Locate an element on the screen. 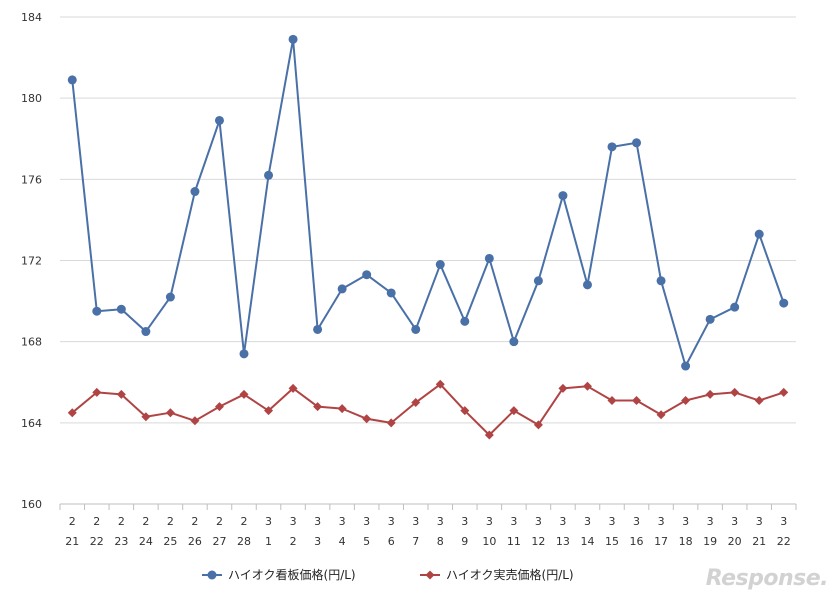 The image size is (838, 599). x-tick-label-day: 25 is located at coordinates (170, 541).